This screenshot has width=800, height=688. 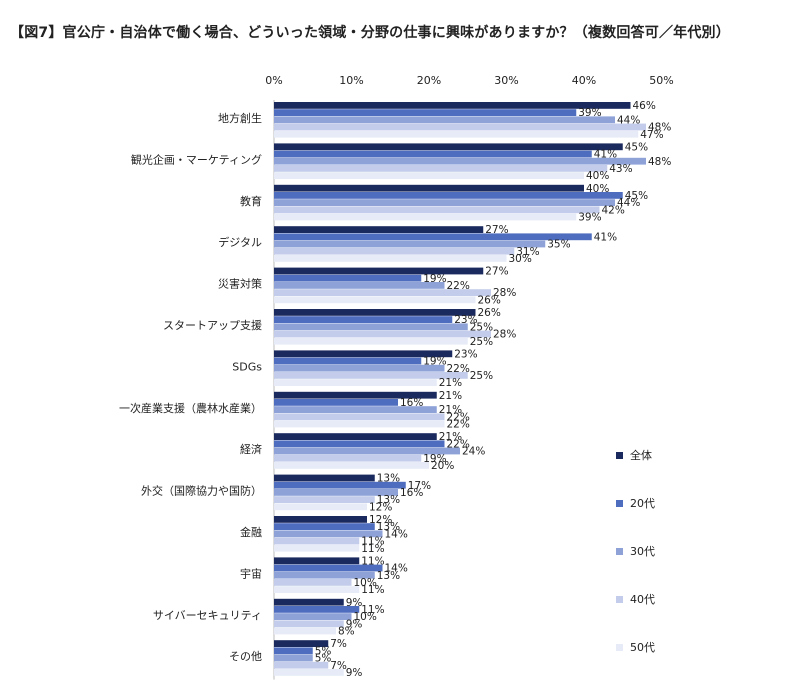 What do you see at coordinates (641, 455) in the screenshot?
I see `legend-label: 全体` at bounding box center [641, 455].